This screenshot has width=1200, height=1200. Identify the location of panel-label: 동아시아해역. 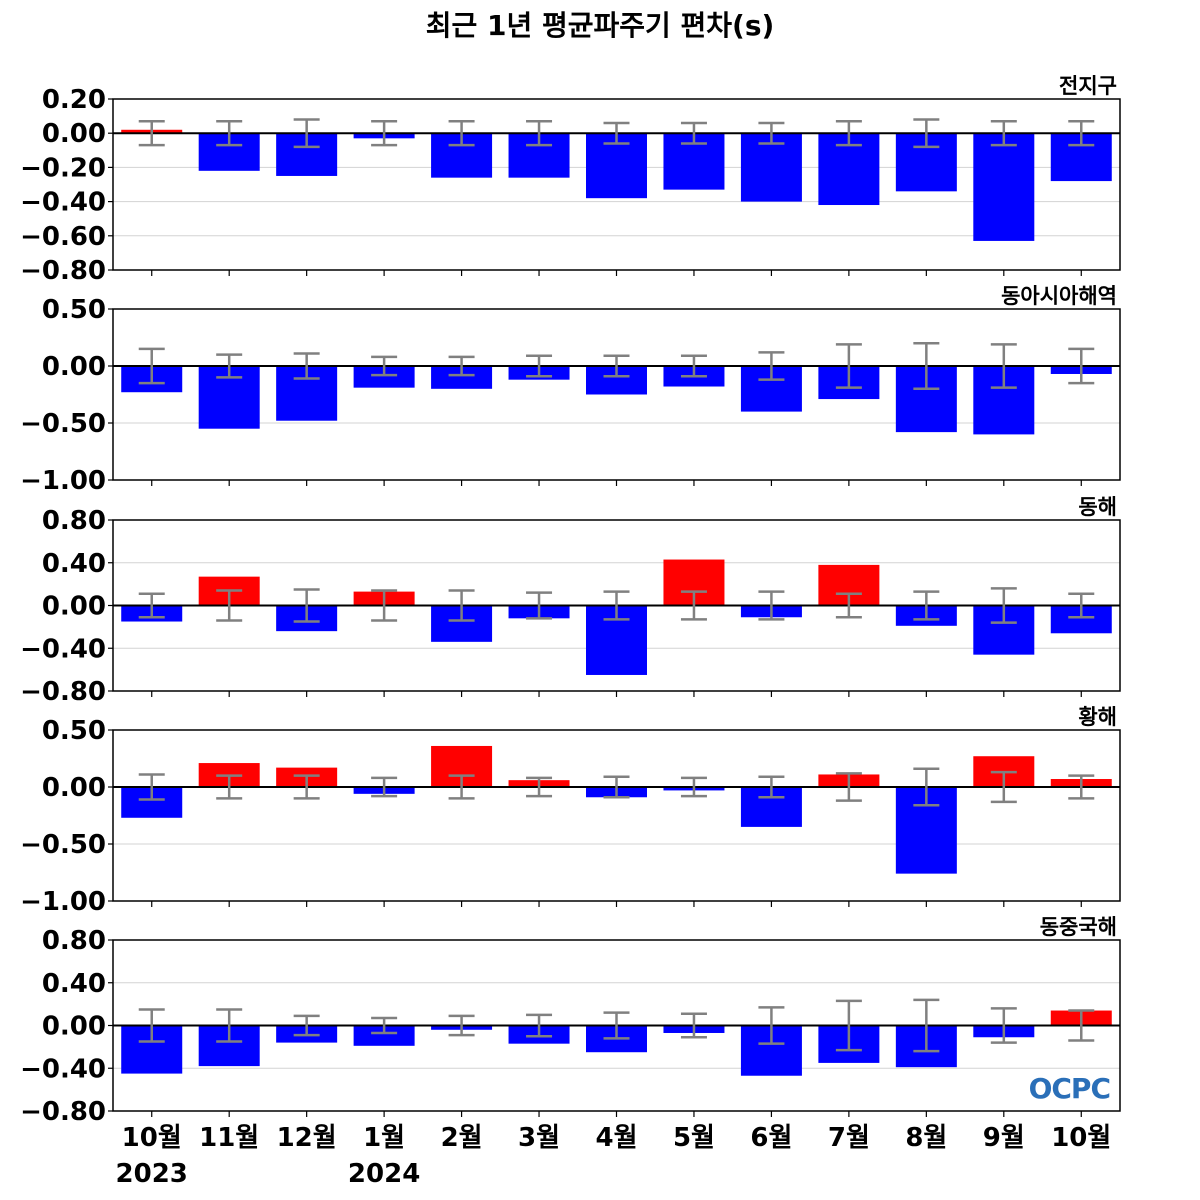
(1059, 296).